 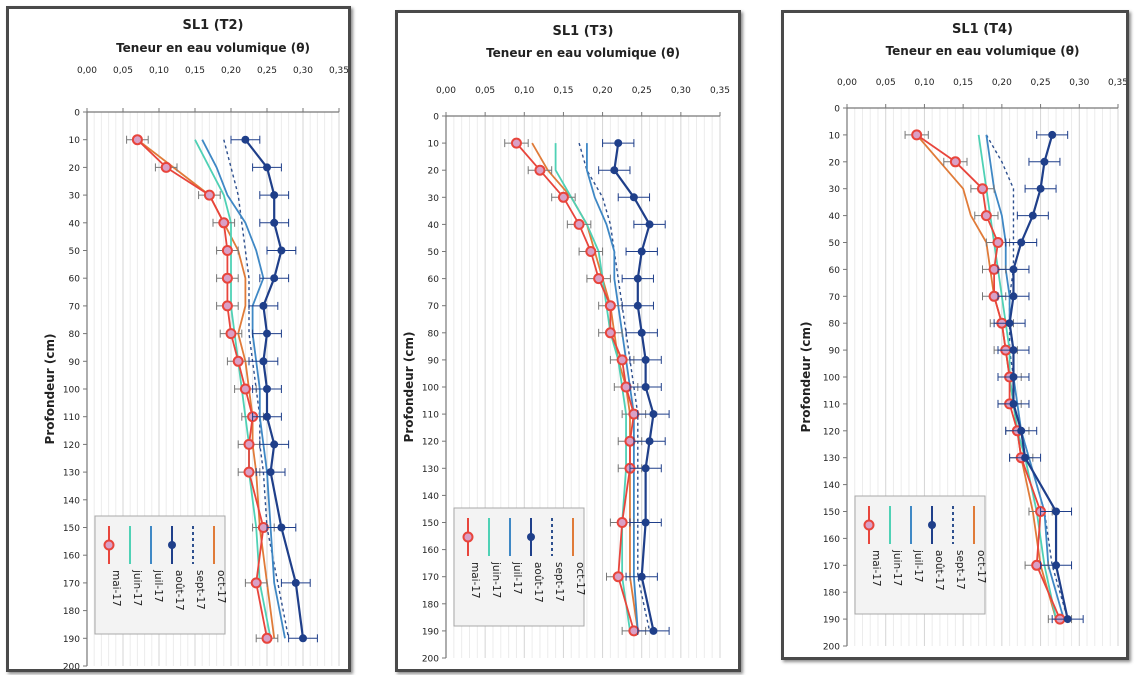 What do you see at coordinates (496, 579) in the screenshot?
I see `legend-label-t3: juin-17` at bounding box center [496, 579].